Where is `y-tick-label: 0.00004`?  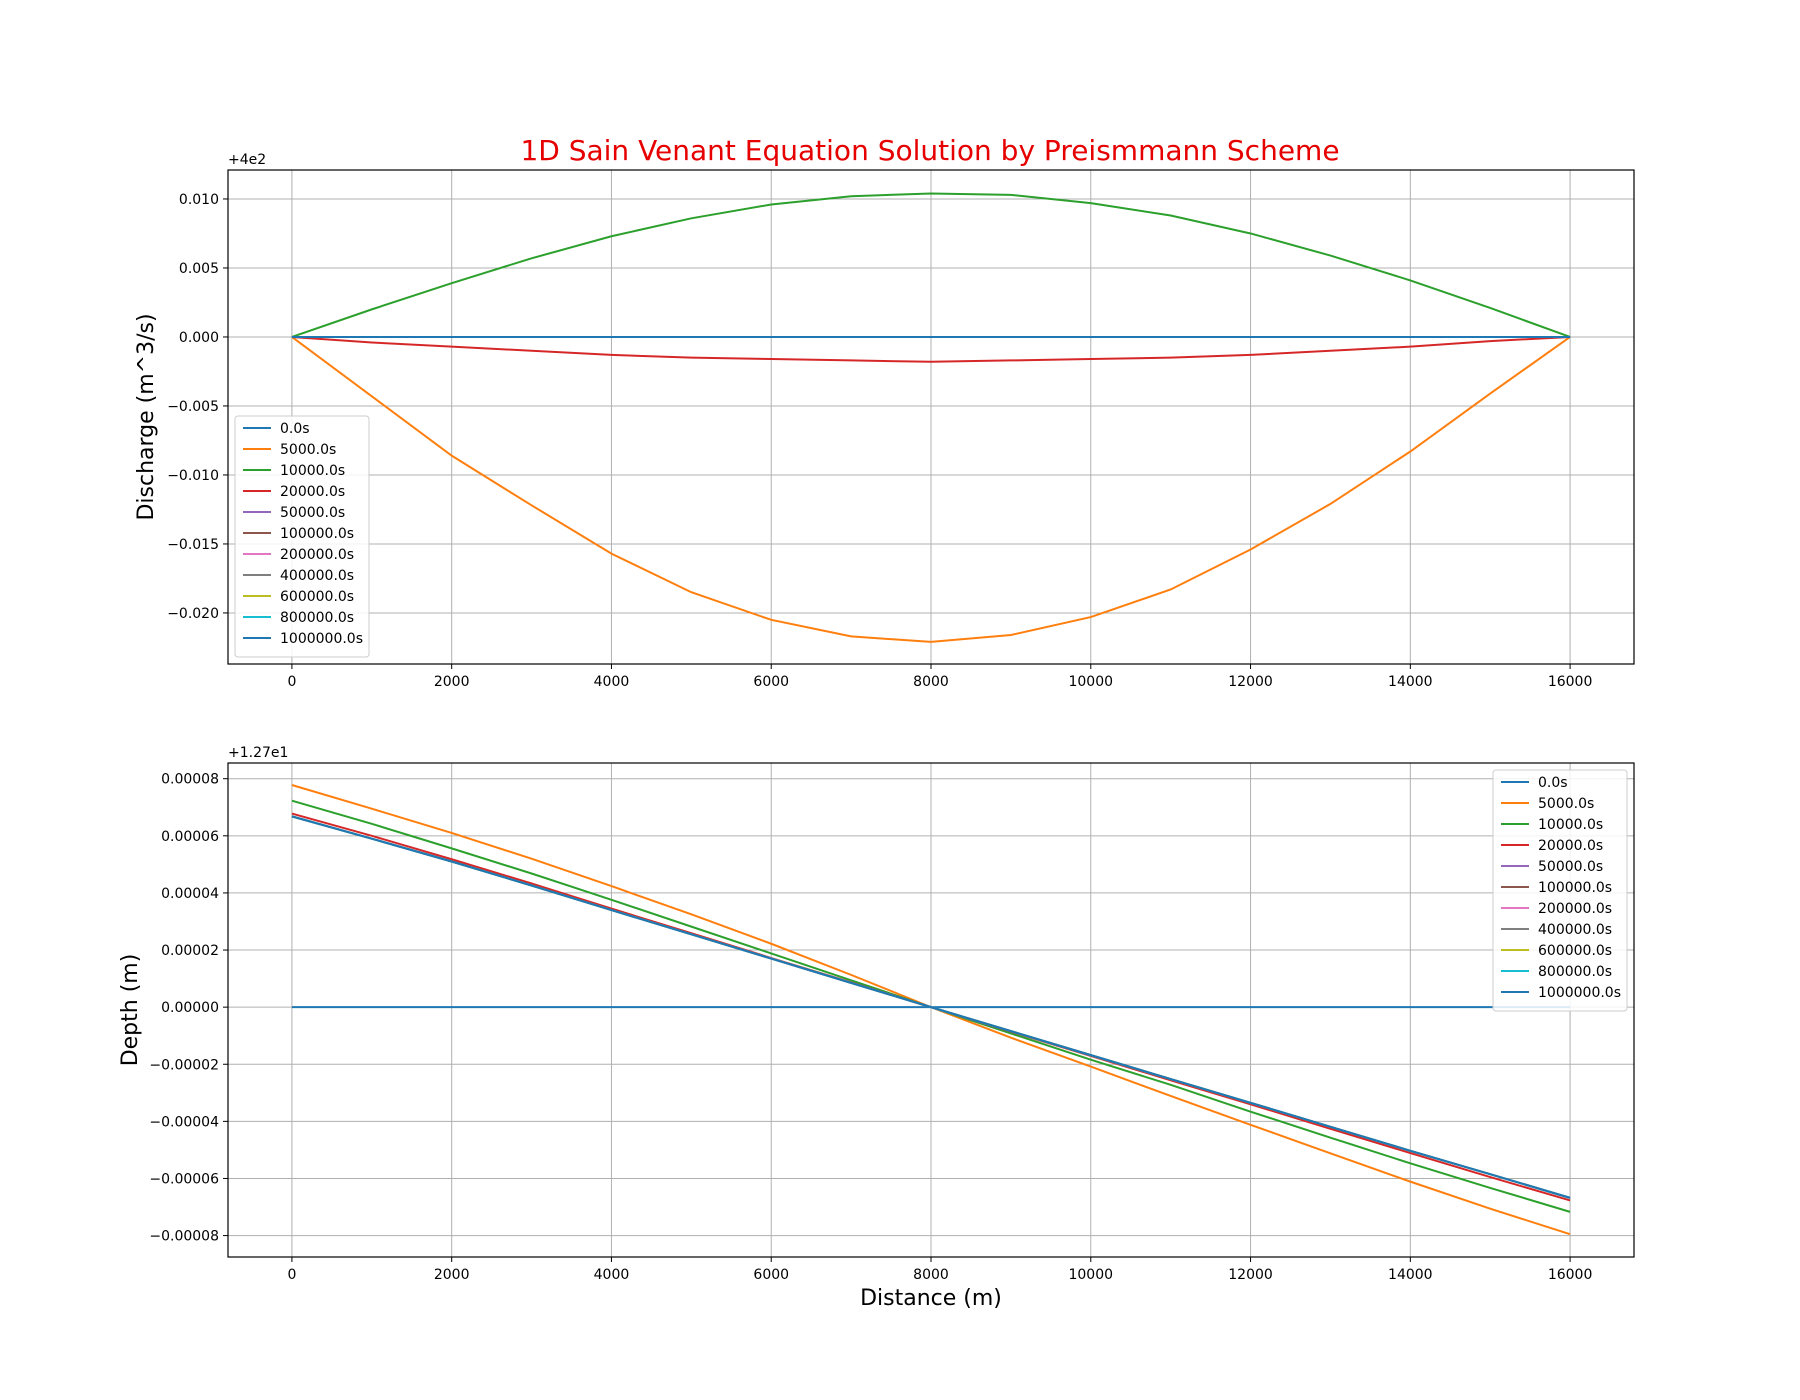 y-tick-label: 0.00004 is located at coordinates (190, 894).